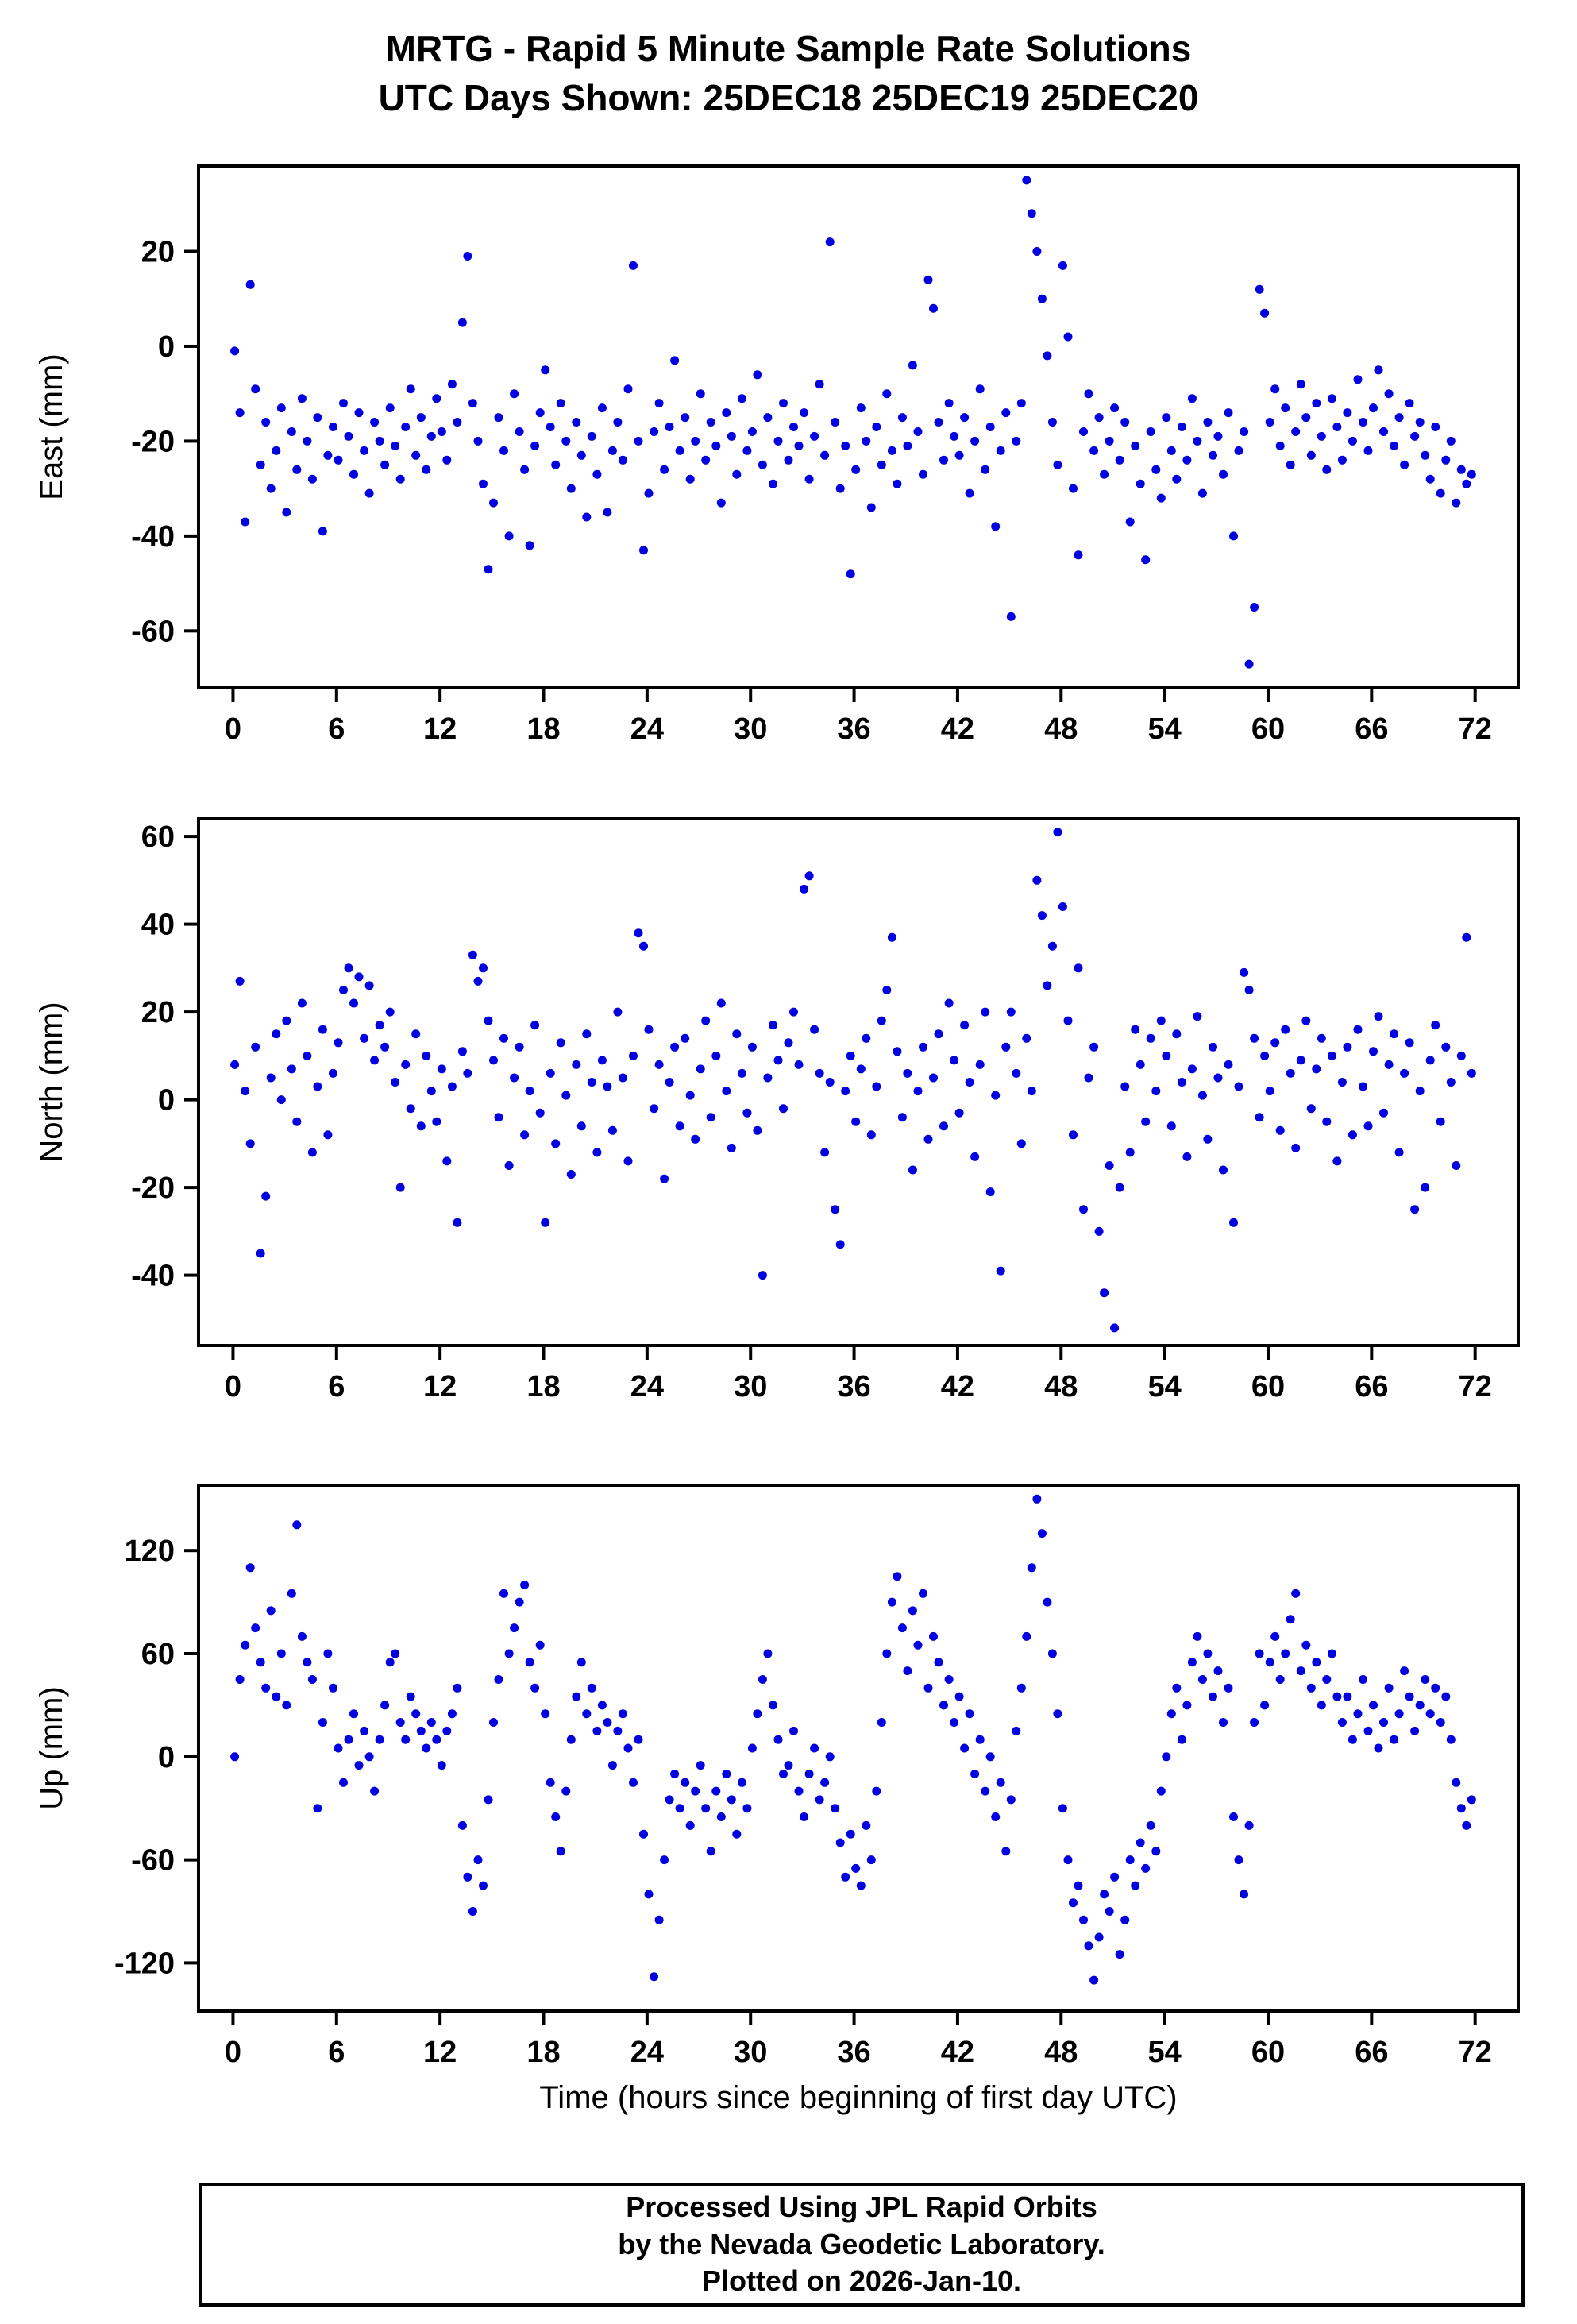 The height and width of the screenshot is (2324, 1577). What do you see at coordinates (233, 729) in the screenshot?
I see `x-tick-label: 0` at bounding box center [233, 729].